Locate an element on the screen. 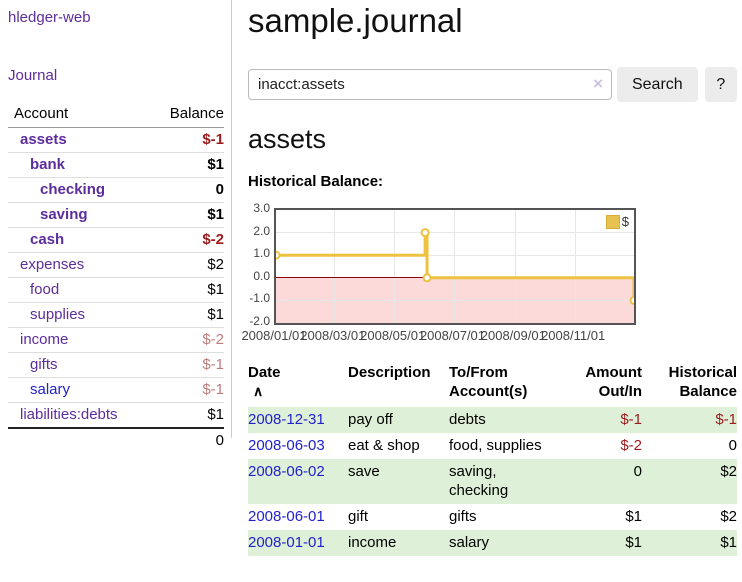 This screenshot has height=582, width=742. account-row: bank $1 is located at coordinates (116, 165).